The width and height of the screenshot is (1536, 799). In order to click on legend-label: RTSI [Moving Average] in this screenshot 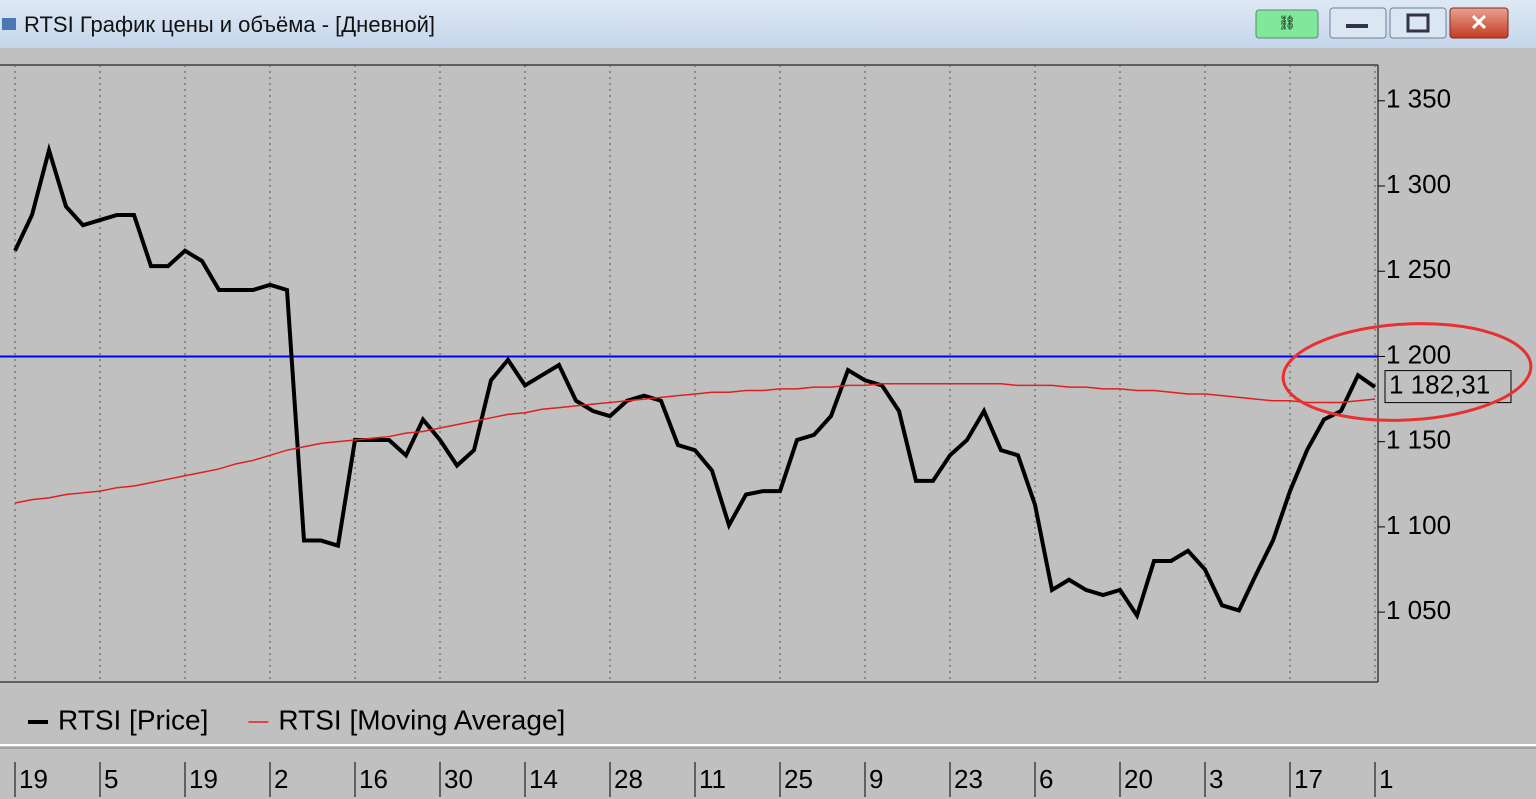, I will do `click(421, 719)`.